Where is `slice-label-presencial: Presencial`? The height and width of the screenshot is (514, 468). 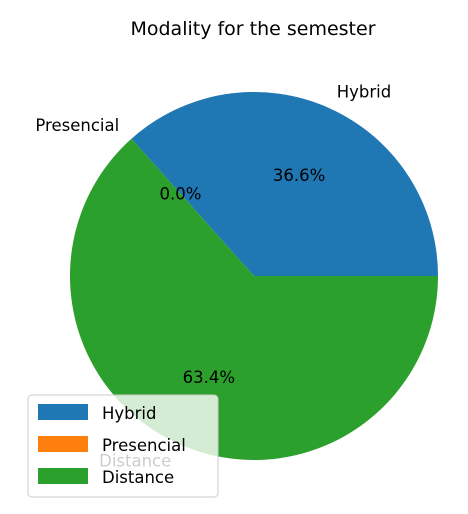 slice-label-presencial: Presencial is located at coordinates (77, 125).